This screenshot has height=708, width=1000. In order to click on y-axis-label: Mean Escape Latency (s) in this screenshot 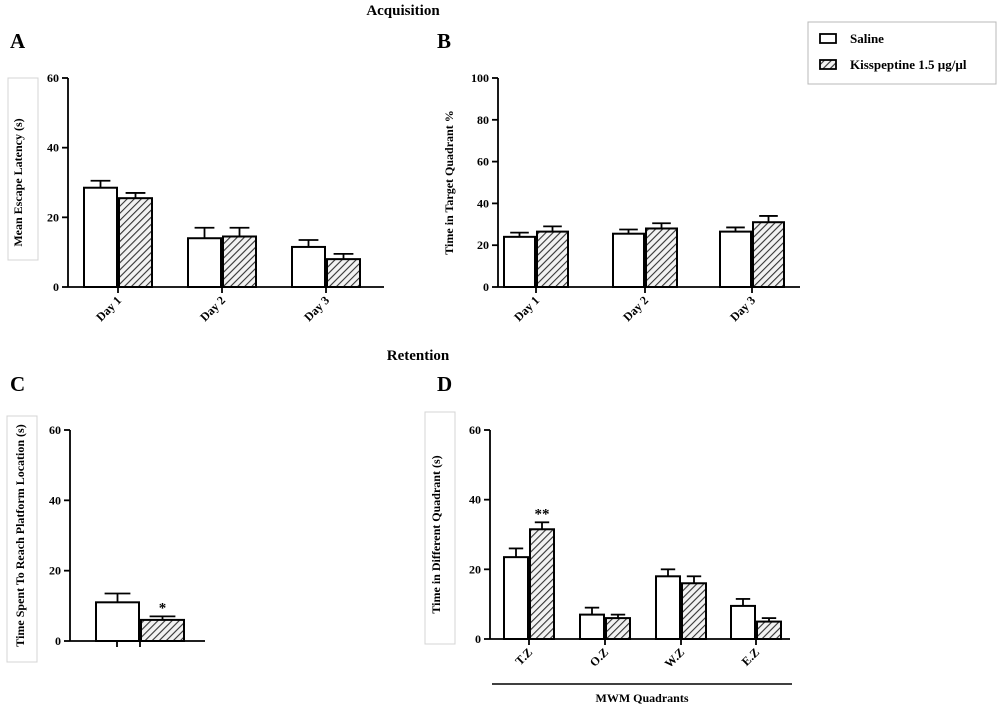, I will do `click(18, 182)`.